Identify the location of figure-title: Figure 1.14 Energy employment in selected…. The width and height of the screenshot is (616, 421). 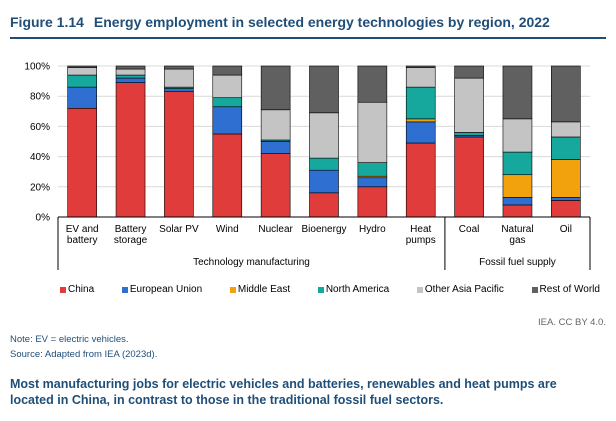
(310, 22).